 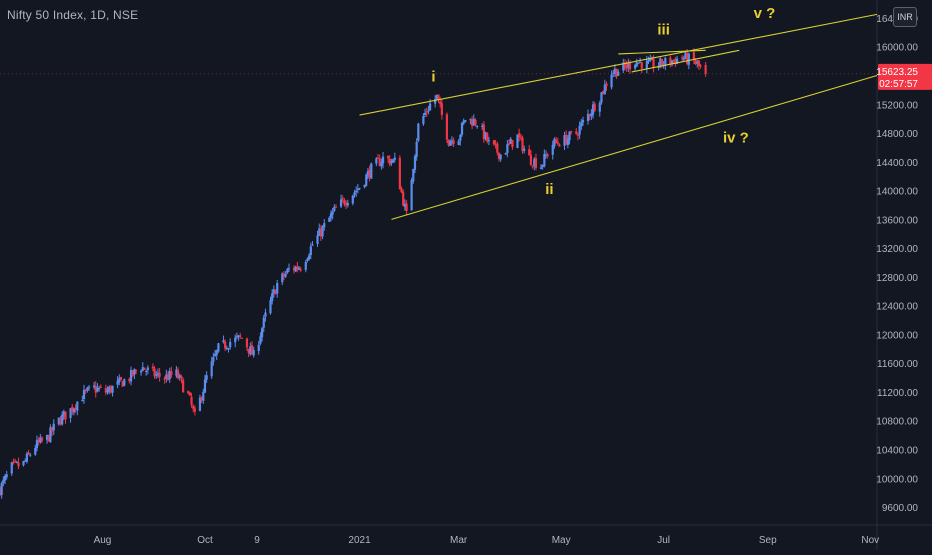 What do you see at coordinates (900, 508) in the screenshot?
I see `price-tick-label: 9600.00` at bounding box center [900, 508].